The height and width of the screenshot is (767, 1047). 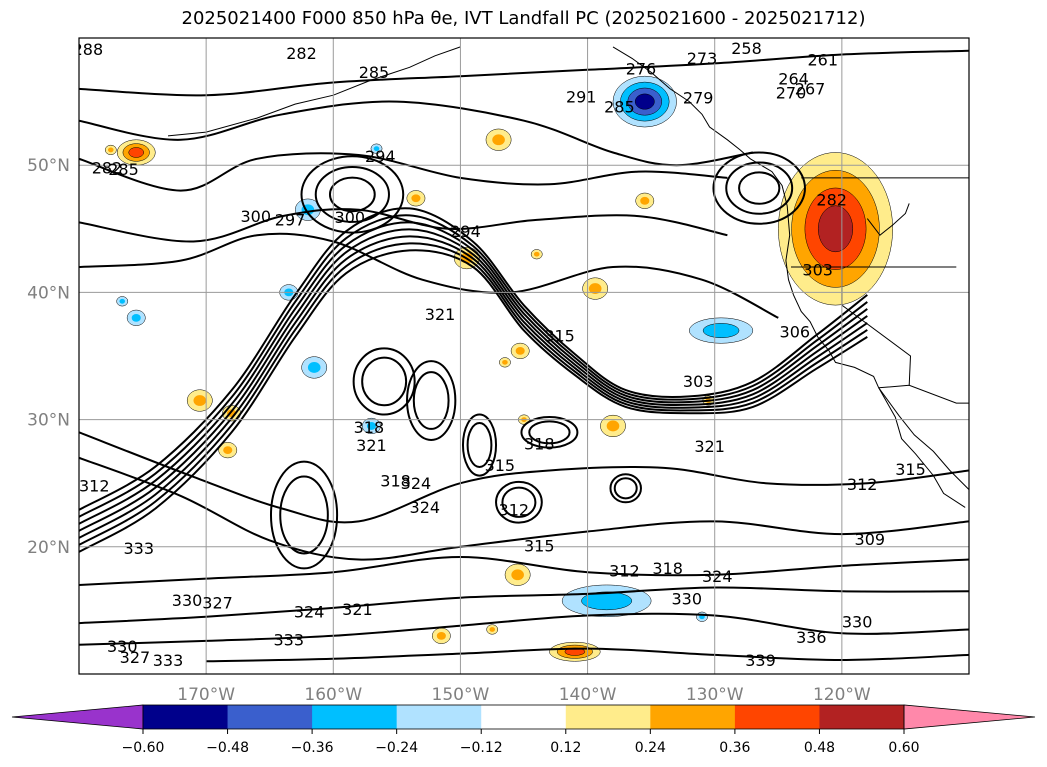 What do you see at coordinates (565, 748) in the screenshot?
I see `colorbar-tick-label: 0.12` at bounding box center [565, 748].